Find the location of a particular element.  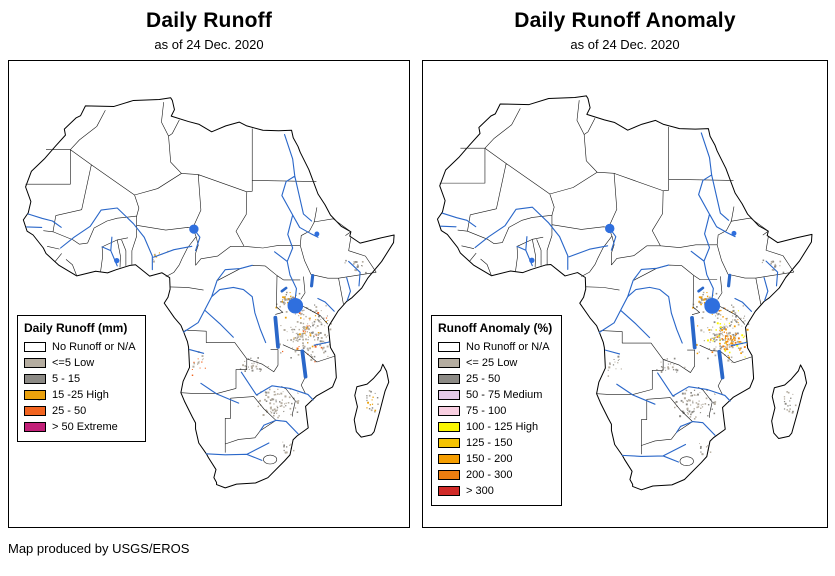

legend-label: > 300 is located at coordinates (480, 491).